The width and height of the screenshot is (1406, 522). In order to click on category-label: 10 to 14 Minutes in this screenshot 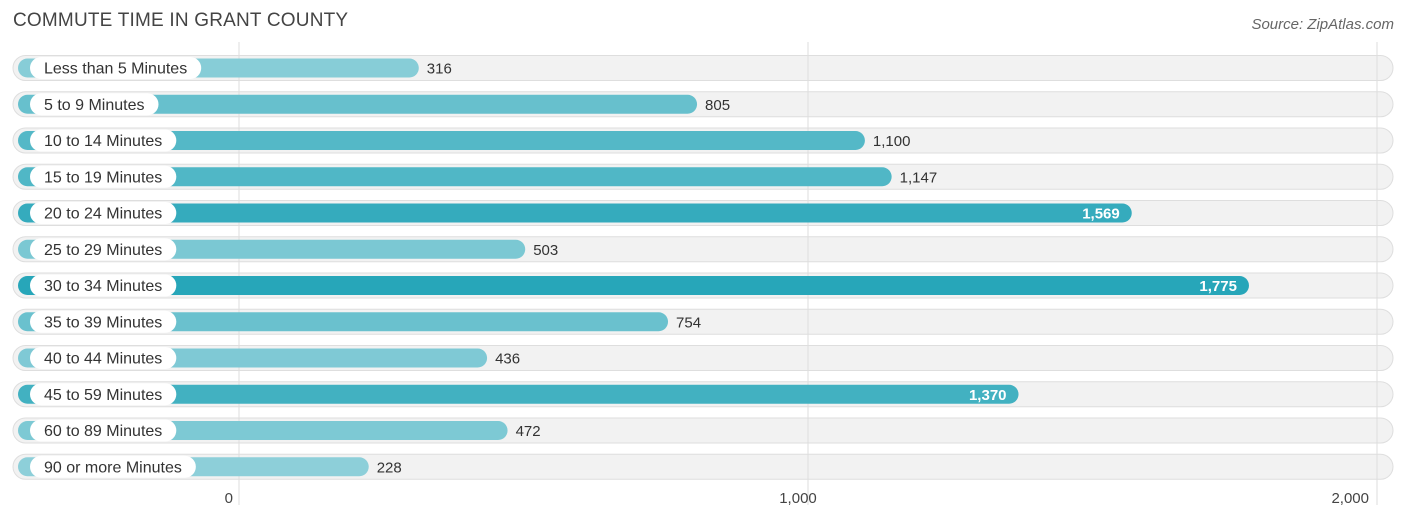, I will do `click(103, 141)`.